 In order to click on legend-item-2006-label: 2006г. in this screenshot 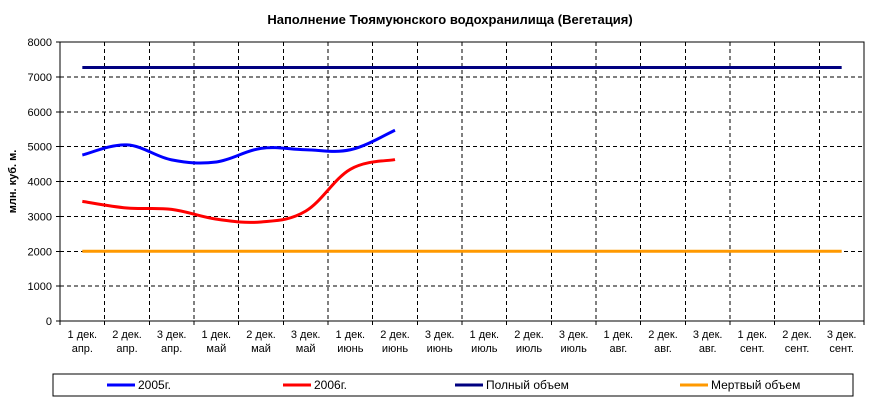, I will do `click(330, 385)`.